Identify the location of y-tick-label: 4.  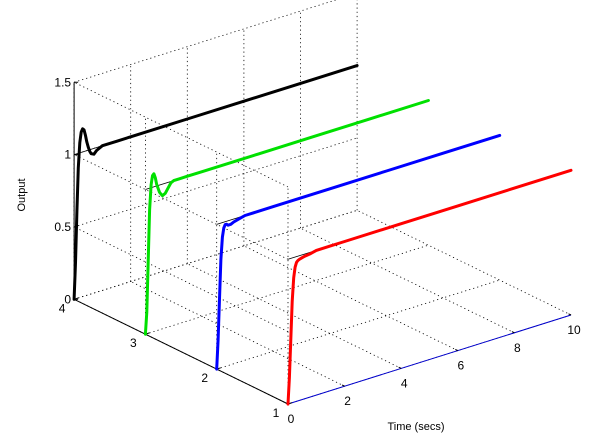
(62, 308).